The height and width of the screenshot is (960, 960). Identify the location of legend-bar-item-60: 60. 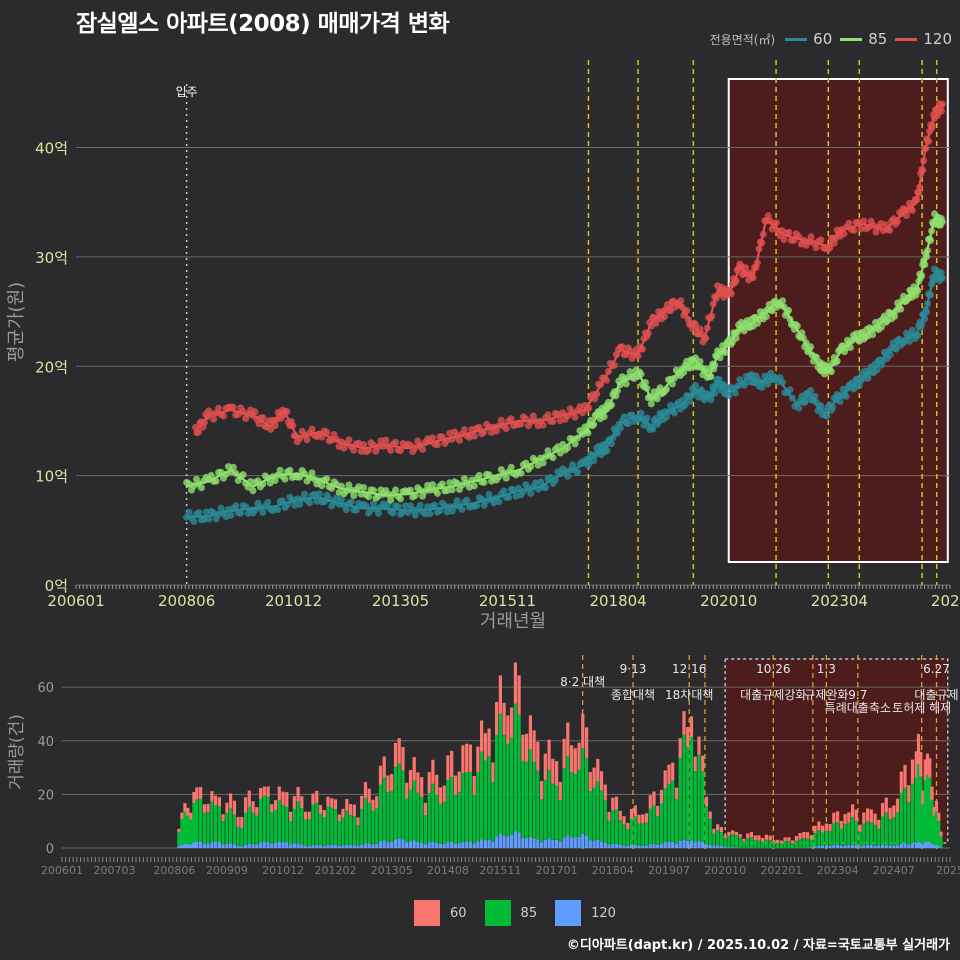
(440, 913).